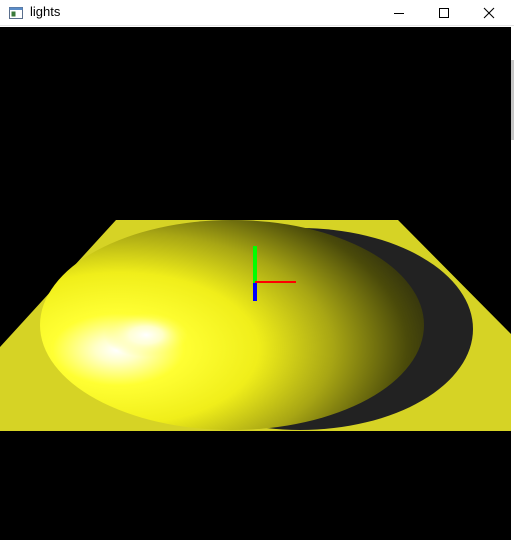 The image size is (514, 540). What do you see at coordinates (257, 13) in the screenshot?
I see `title-bar: lights` at bounding box center [257, 13].